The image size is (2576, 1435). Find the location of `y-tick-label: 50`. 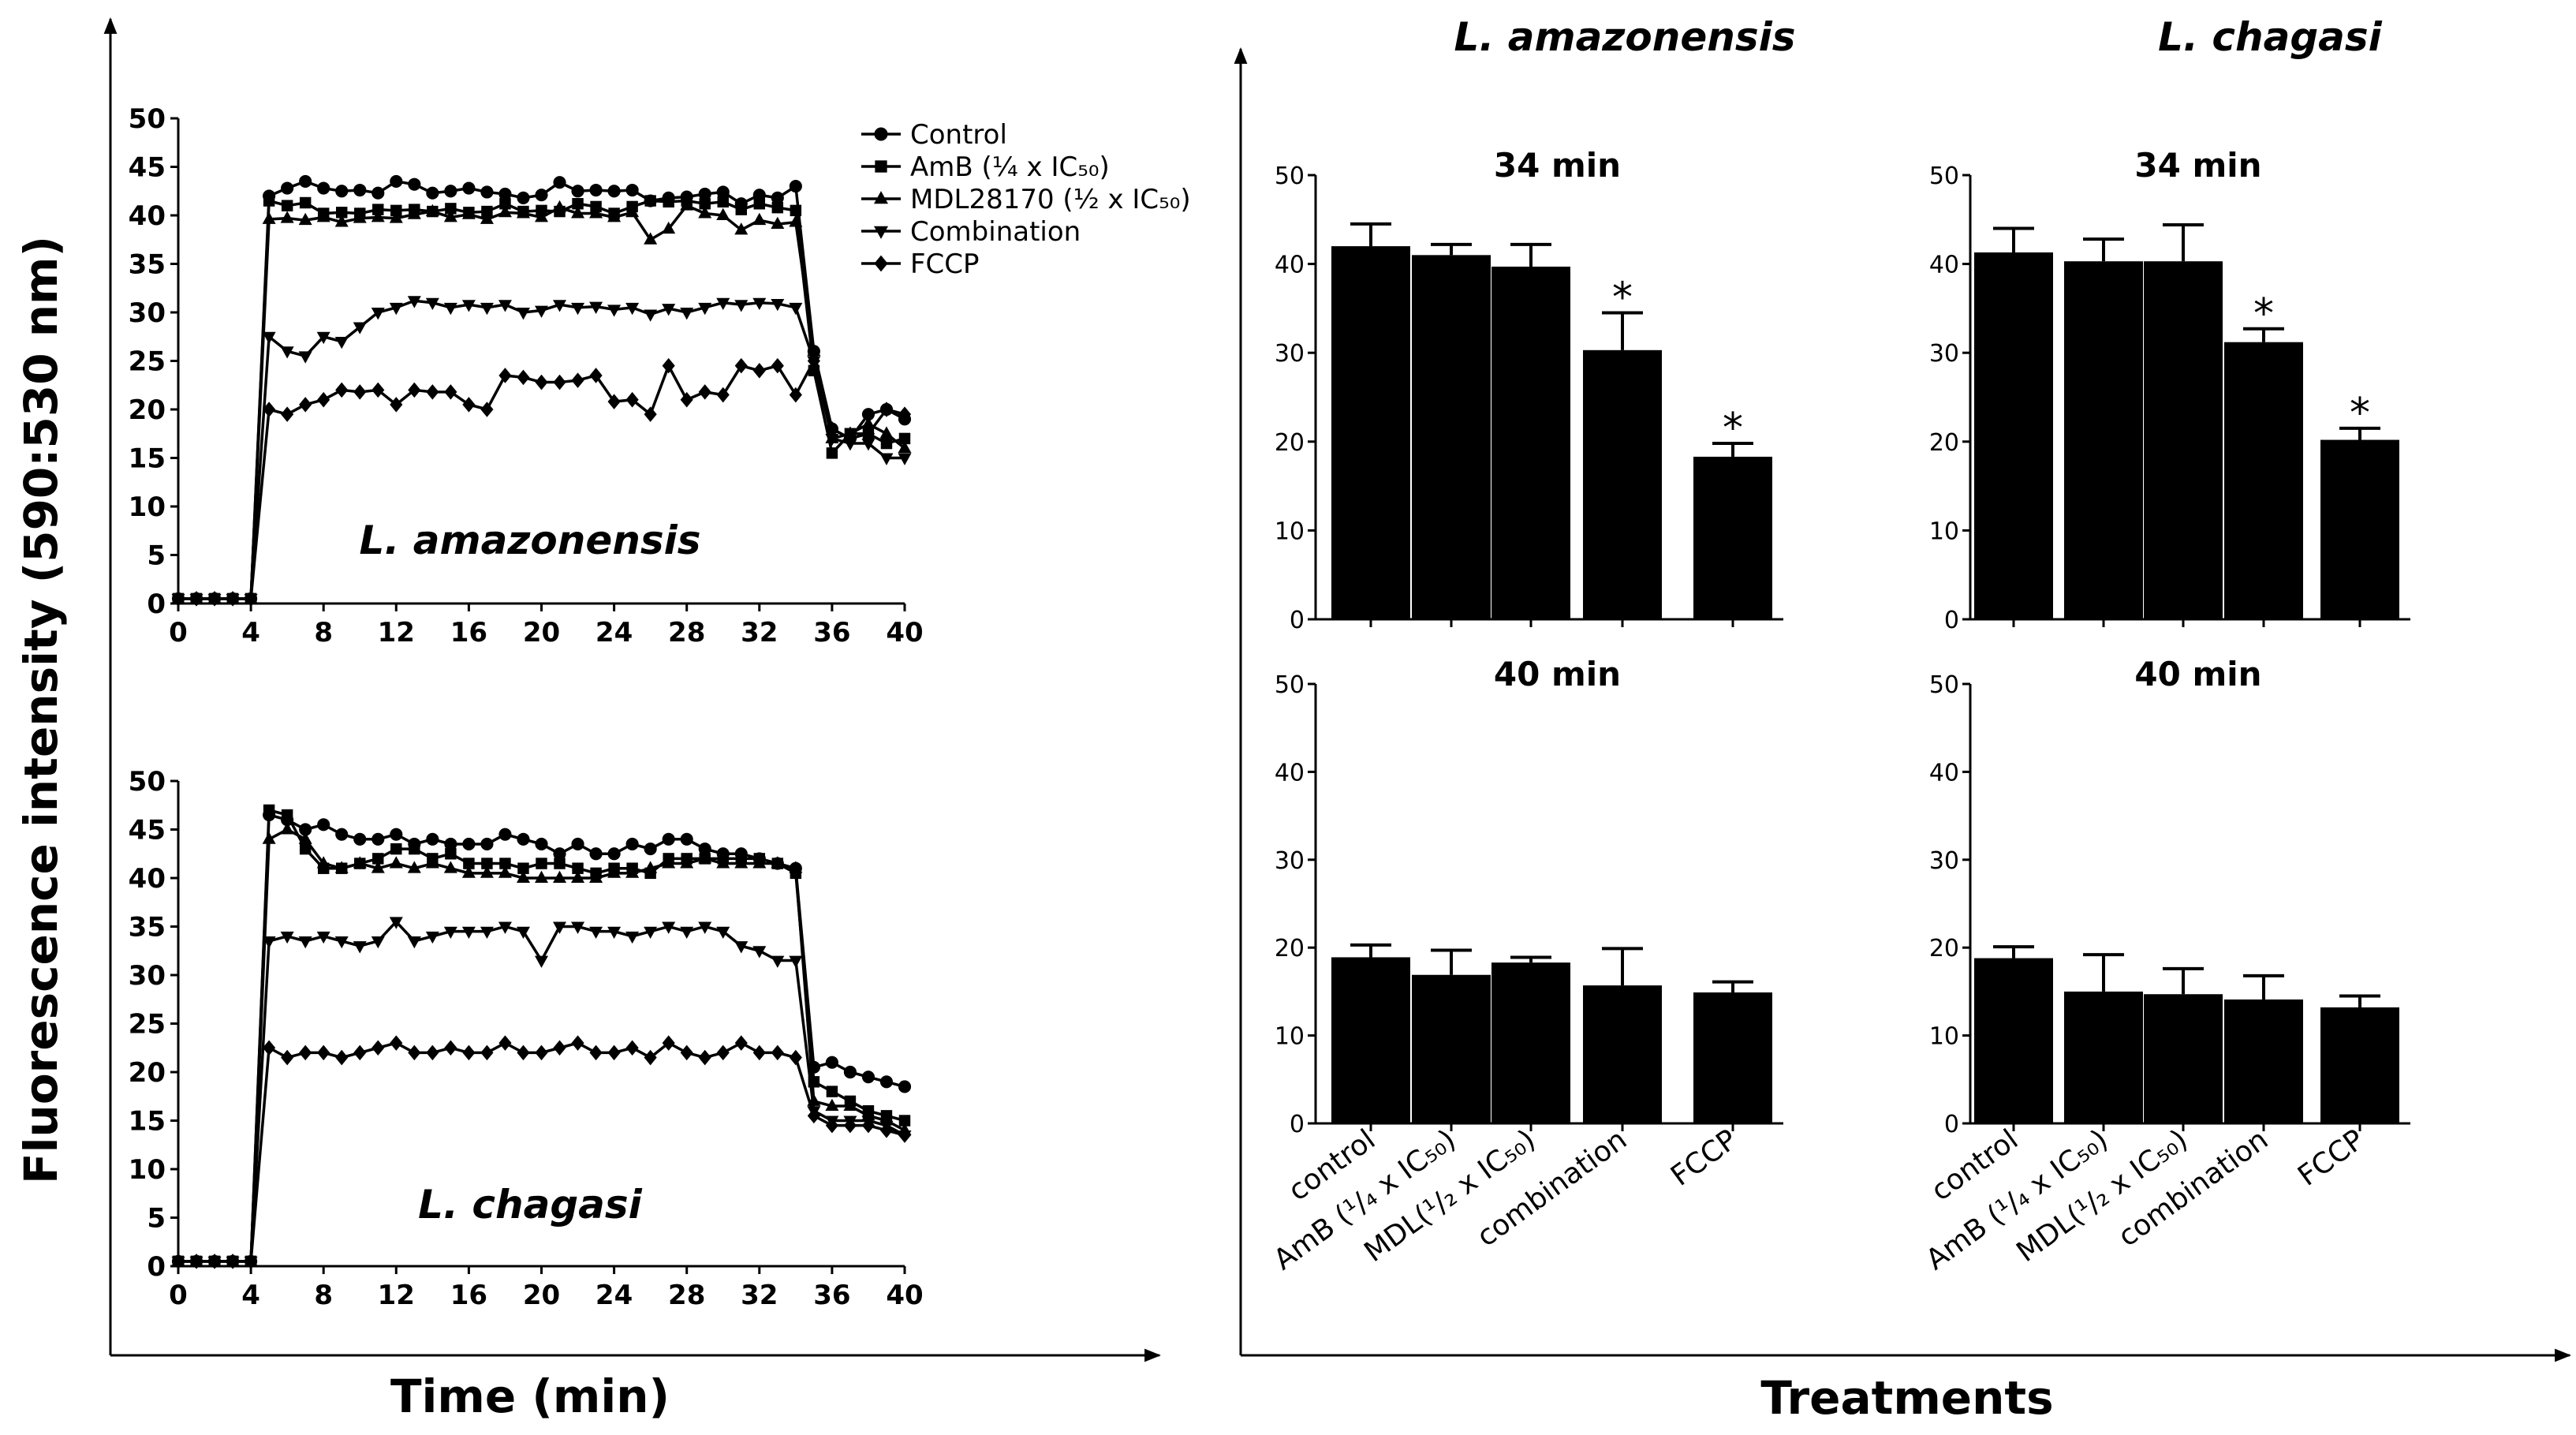

y-tick-label: 50 is located at coordinates (1290, 685).